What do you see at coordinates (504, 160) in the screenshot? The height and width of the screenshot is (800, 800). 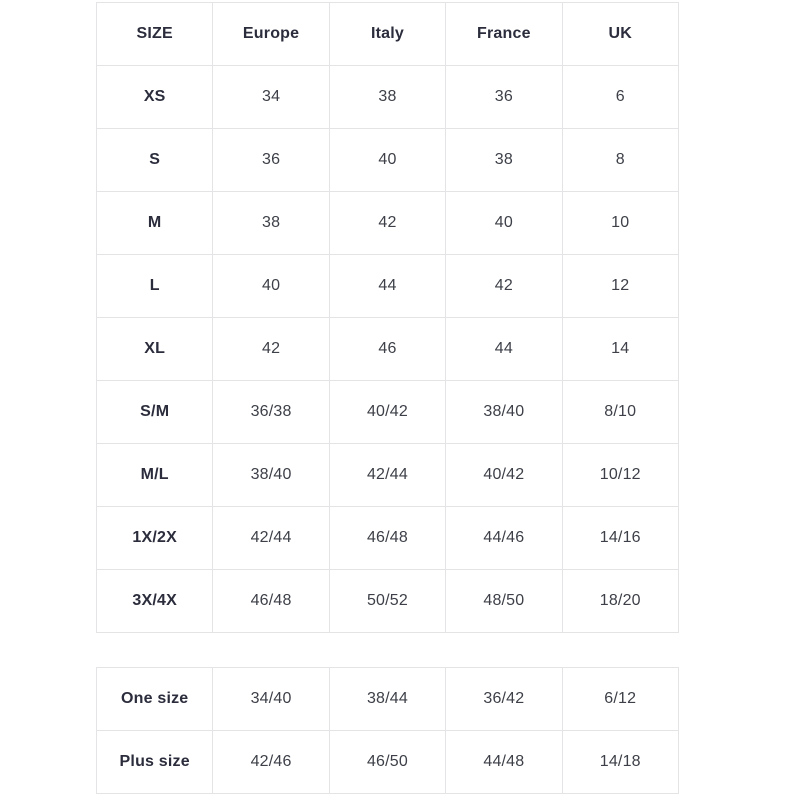 I see `cell-france: 38` at bounding box center [504, 160].